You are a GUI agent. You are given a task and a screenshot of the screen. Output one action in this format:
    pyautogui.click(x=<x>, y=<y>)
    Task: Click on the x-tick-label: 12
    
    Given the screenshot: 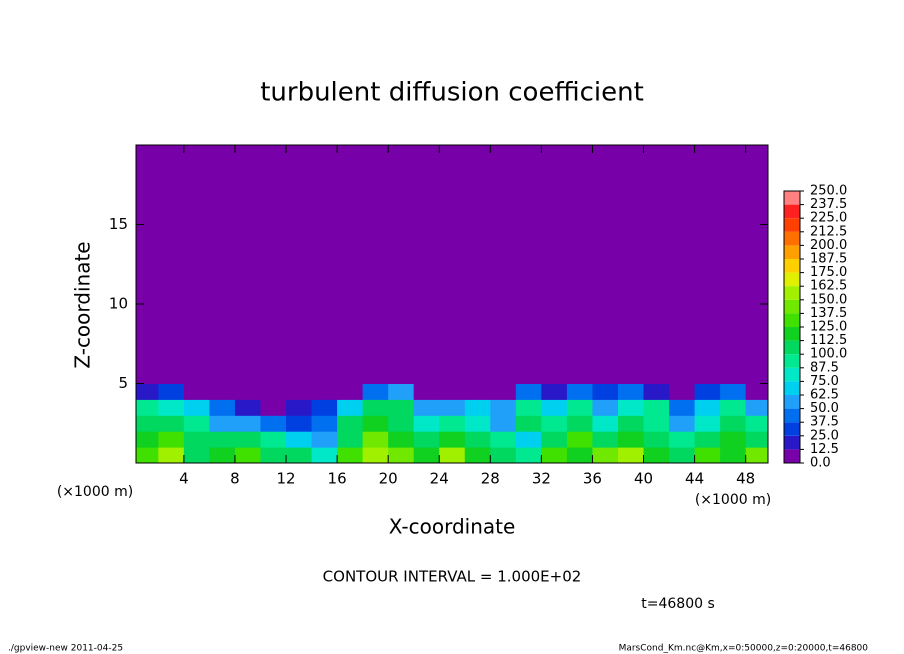 What is the action you would take?
    pyautogui.click(x=285, y=479)
    